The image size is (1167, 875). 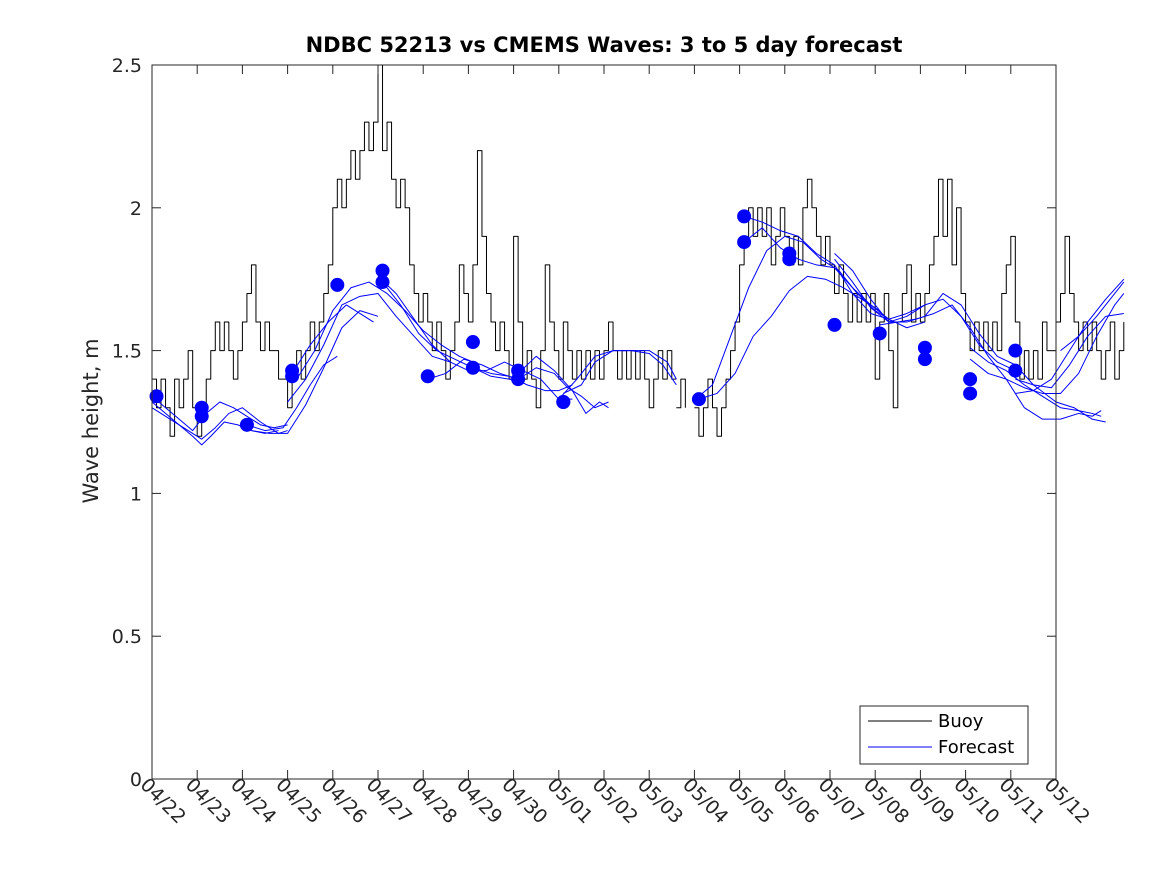 I want to click on x-tick-label: 04/30, so click(x=524, y=801).